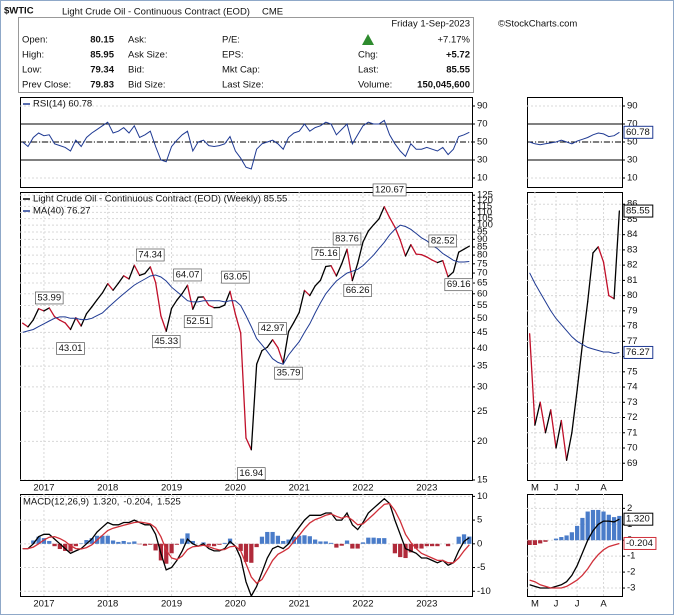 This screenshot has height=615, width=674. Describe the element at coordinates (443, 85) in the screenshot. I see `quote-value: 150,045,600` at that location.